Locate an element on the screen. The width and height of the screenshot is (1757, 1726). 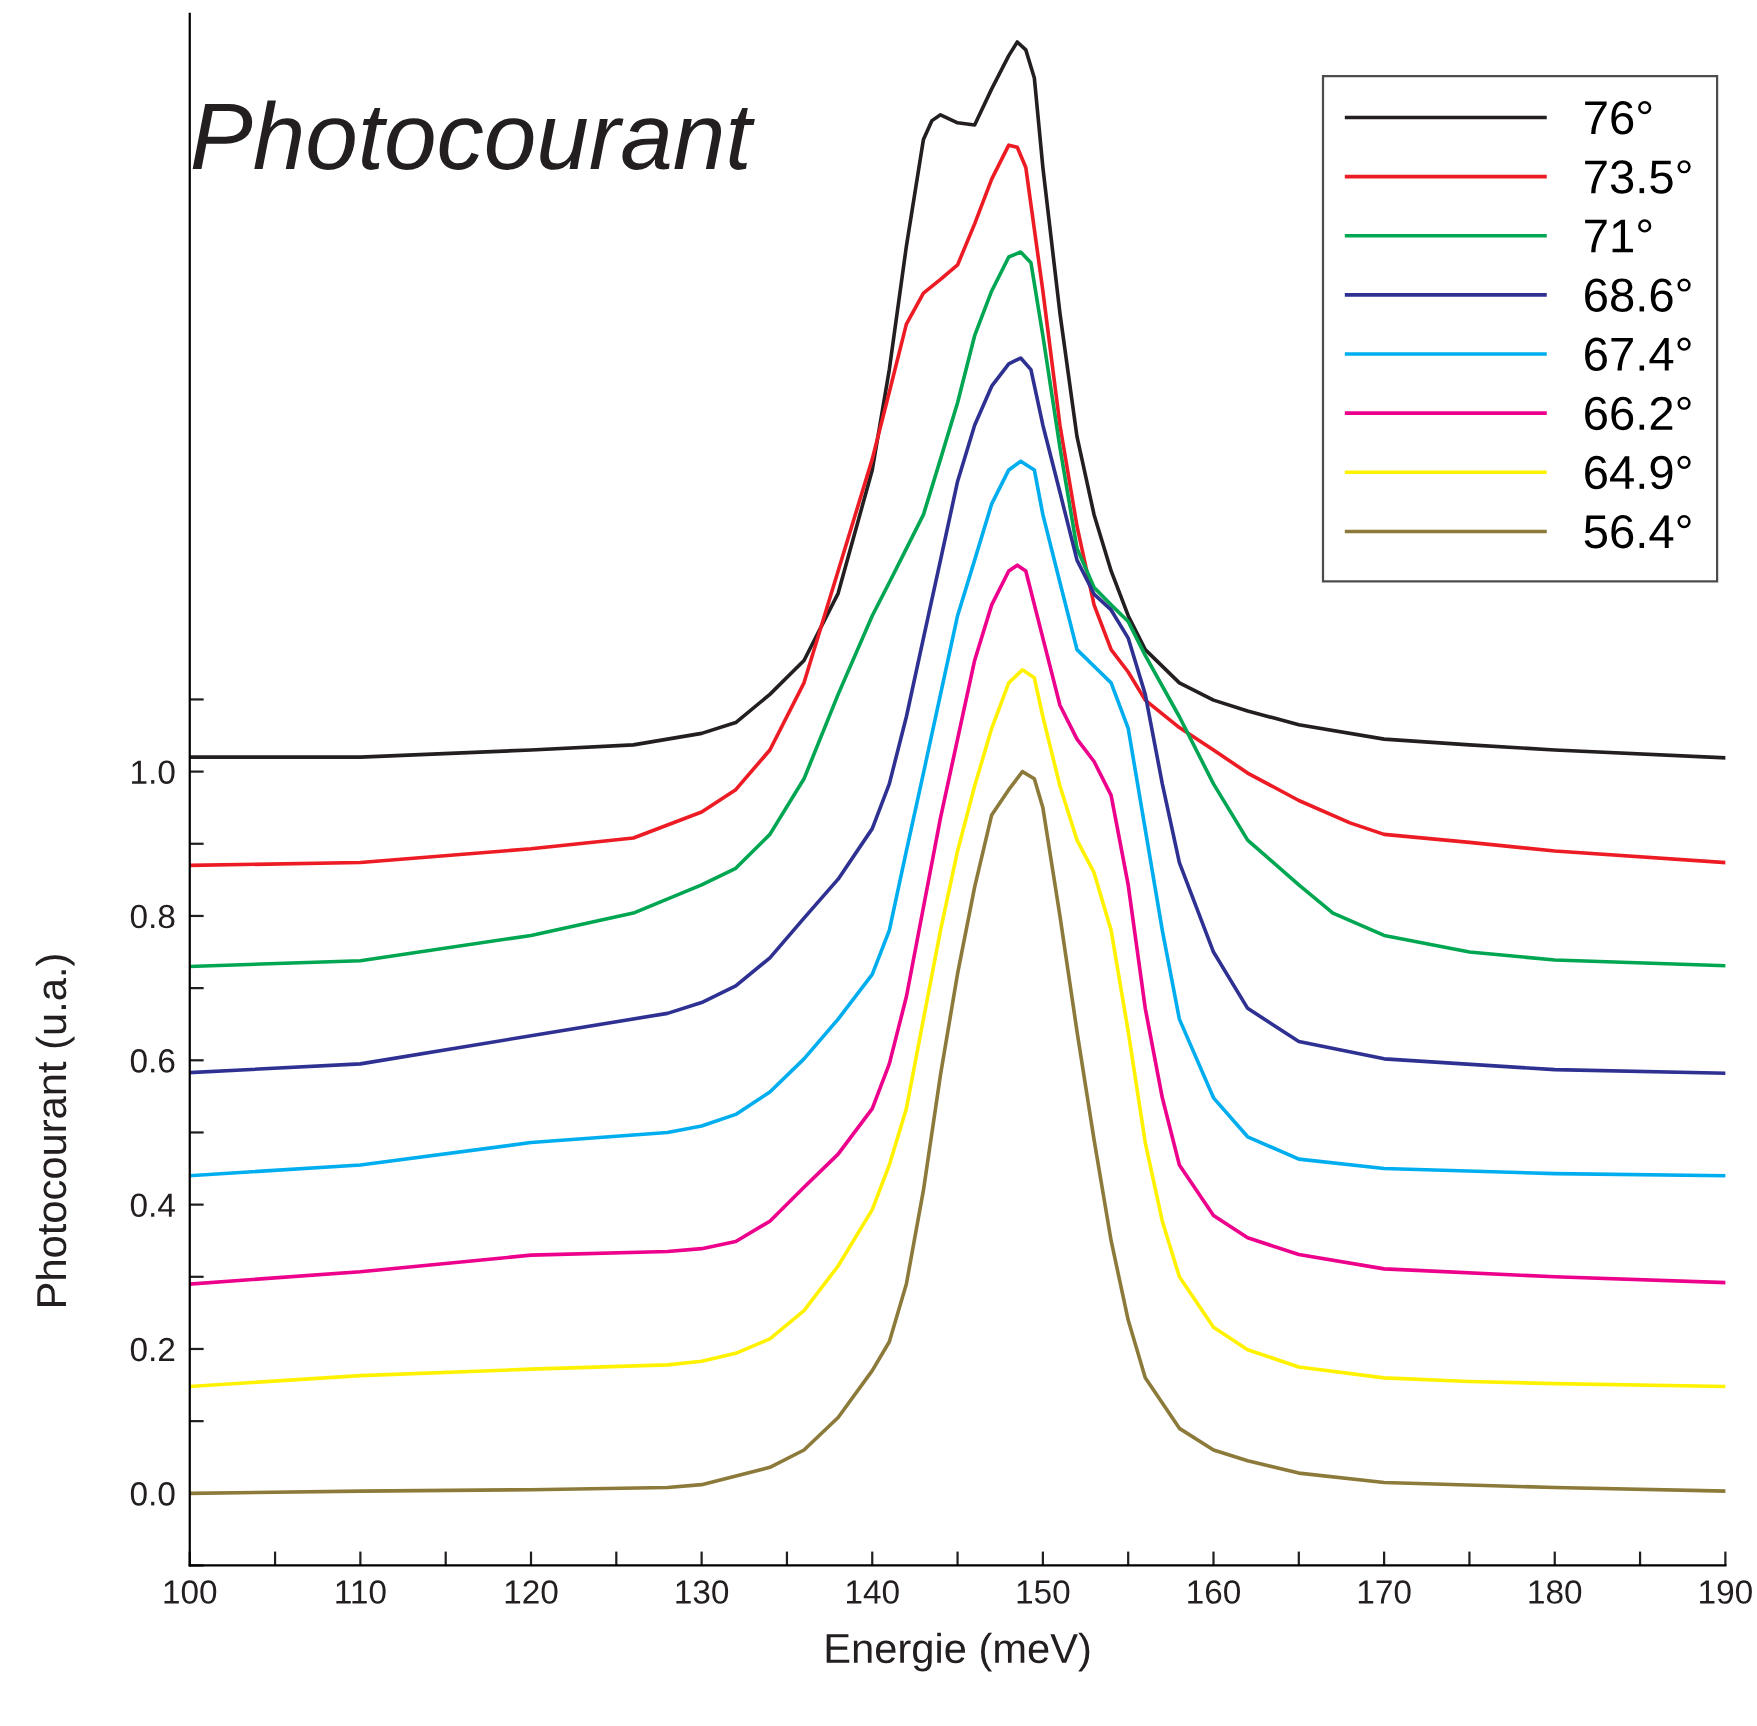
legend-label: 68.6° is located at coordinates (1638, 295).